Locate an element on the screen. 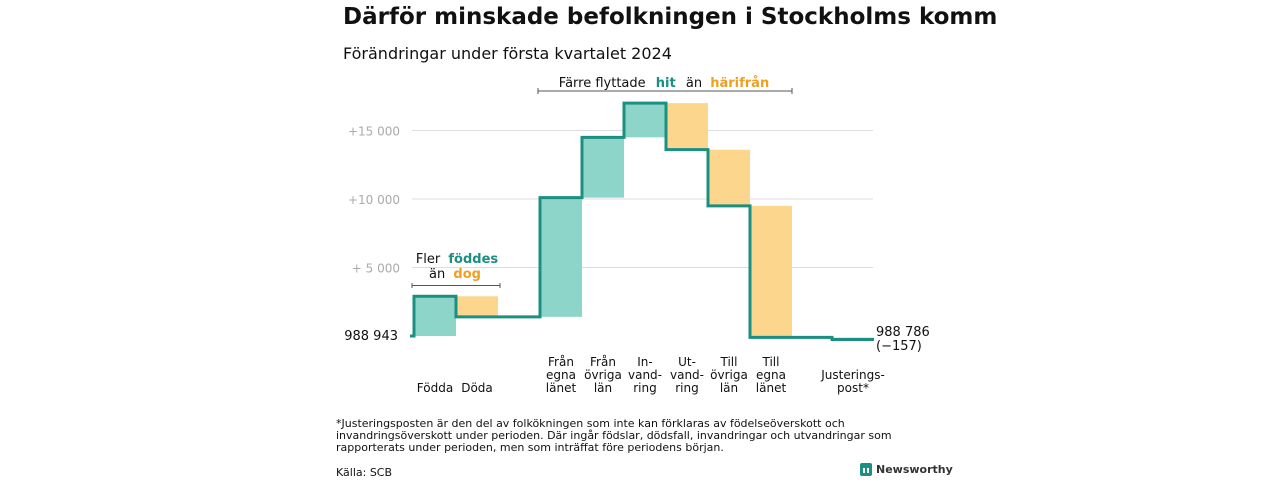 This screenshot has width=1280, height=480. annotation-migration-text-1: Färre flyttade is located at coordinates (602, 83).